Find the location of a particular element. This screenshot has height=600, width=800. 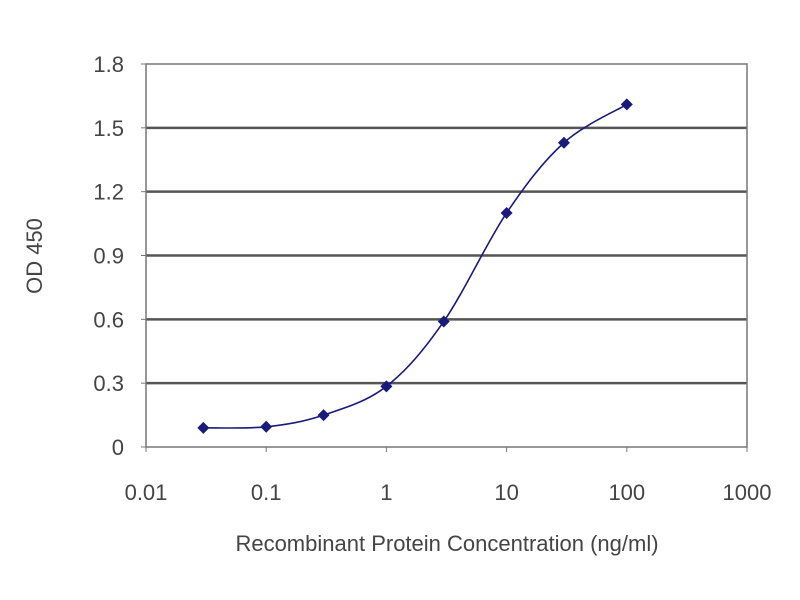

x-axis: 0.01 0.1 1 10 100 1000 is located at coordinates (448, 476).